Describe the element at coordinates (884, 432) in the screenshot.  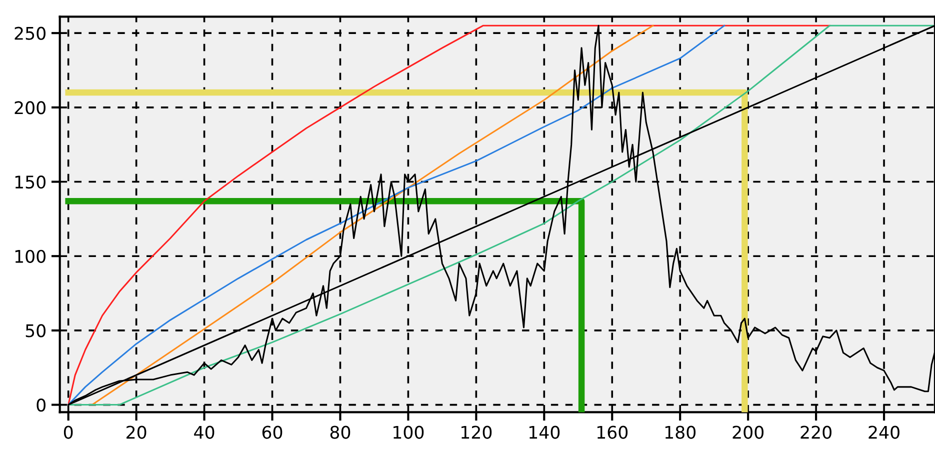
I see `x-tick-label: 240` at that location.